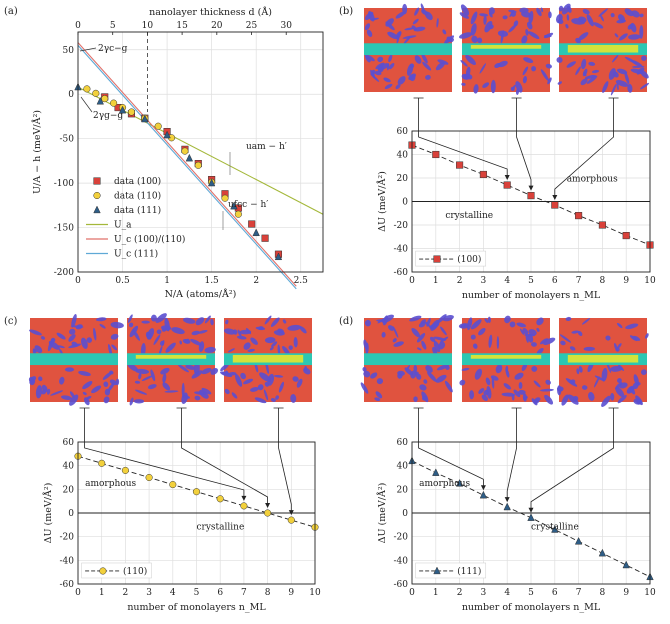  Describe the element at coordinates (67, 538) in the screenshot. I see `y-tick-label: -20` at that location.